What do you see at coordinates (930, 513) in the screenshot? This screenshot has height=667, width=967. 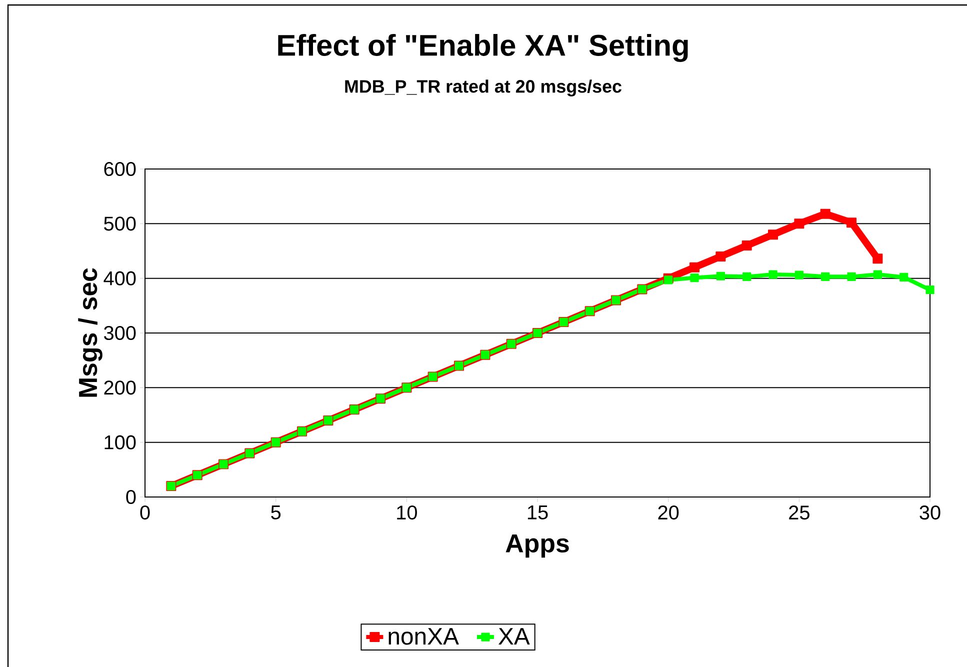 I see `x-tick-label: 30` at bounding box center [930, 513].